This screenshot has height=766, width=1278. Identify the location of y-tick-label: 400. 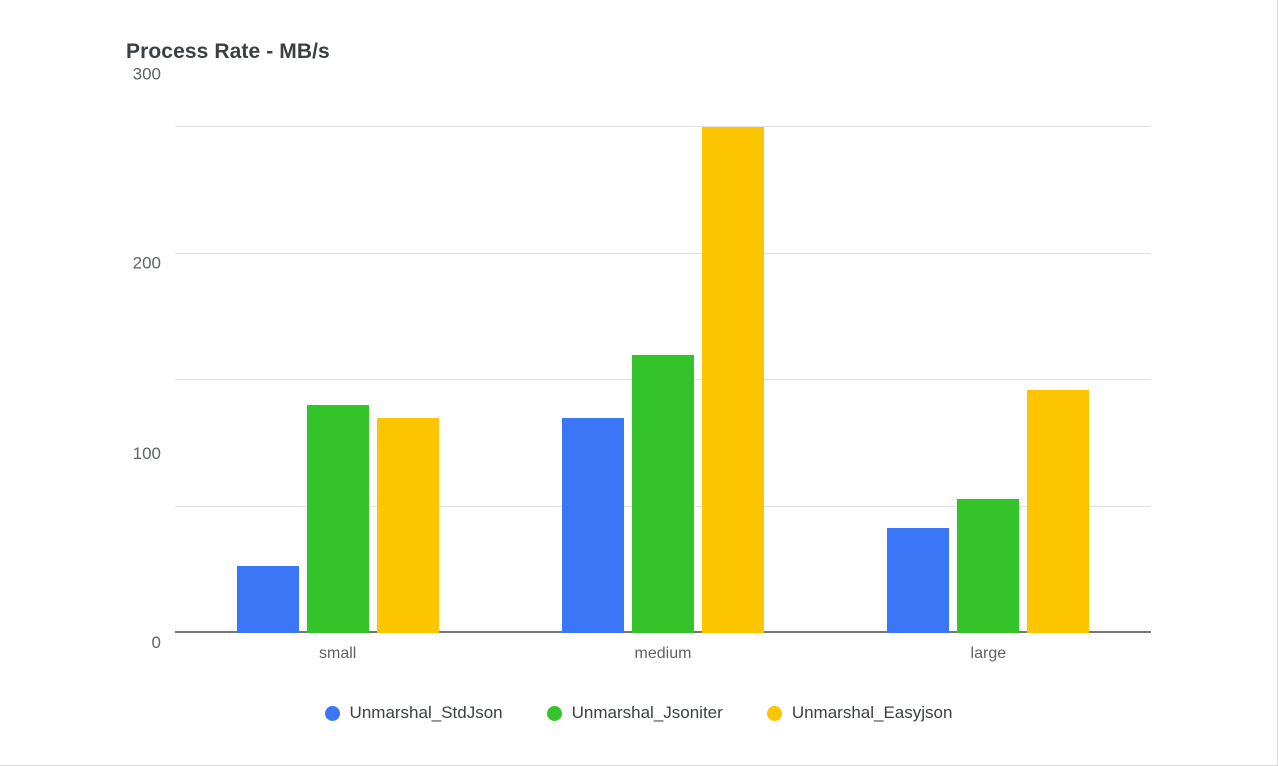
(147, 190).